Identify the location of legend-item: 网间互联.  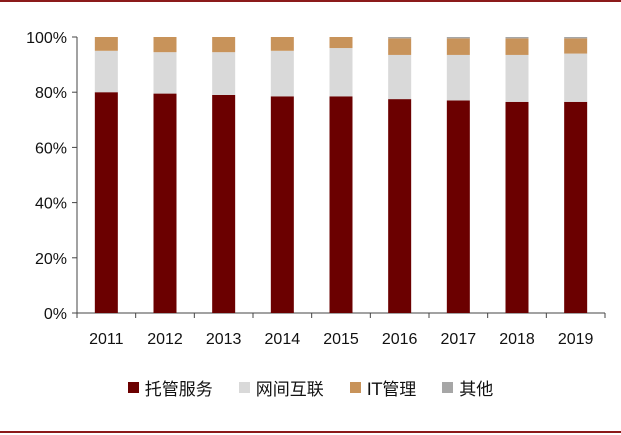
(281, 387).